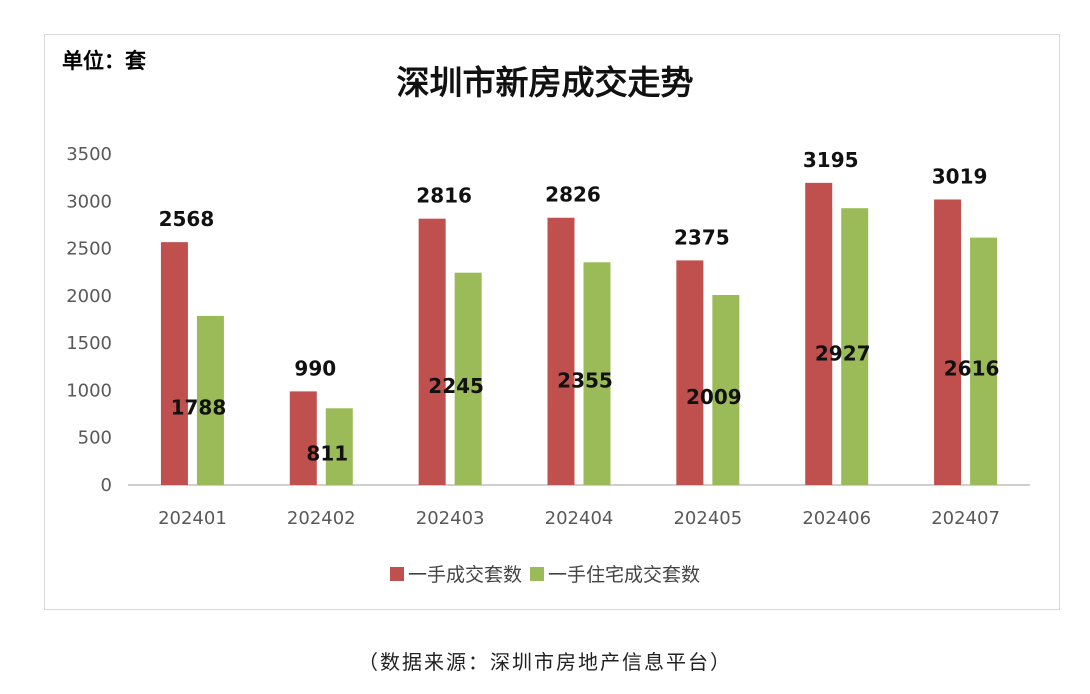 The width and height of the screenshot is (1090, 694). What do you see at coordinates (585, 381) in the screenshot?
I see `data-label-residential: 2355` at bounding box center [585, 381].